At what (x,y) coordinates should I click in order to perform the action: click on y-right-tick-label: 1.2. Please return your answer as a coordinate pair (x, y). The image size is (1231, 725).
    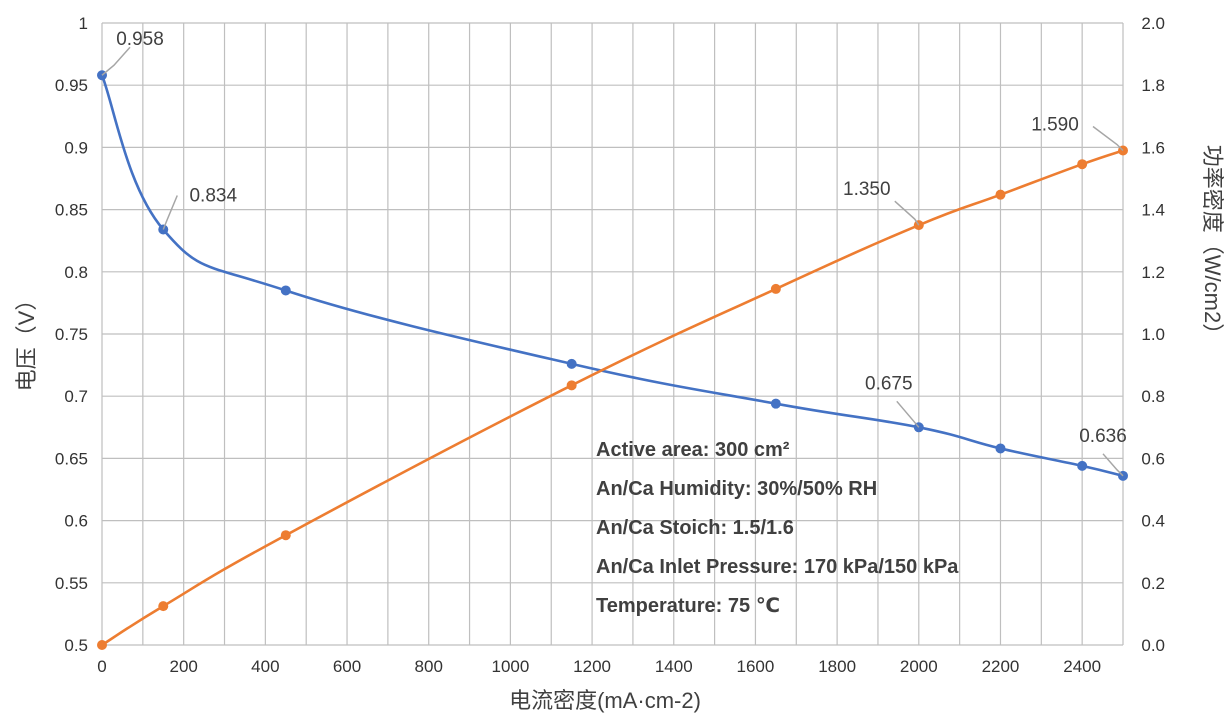
    Looking at the image, I should click on (1153, 272).